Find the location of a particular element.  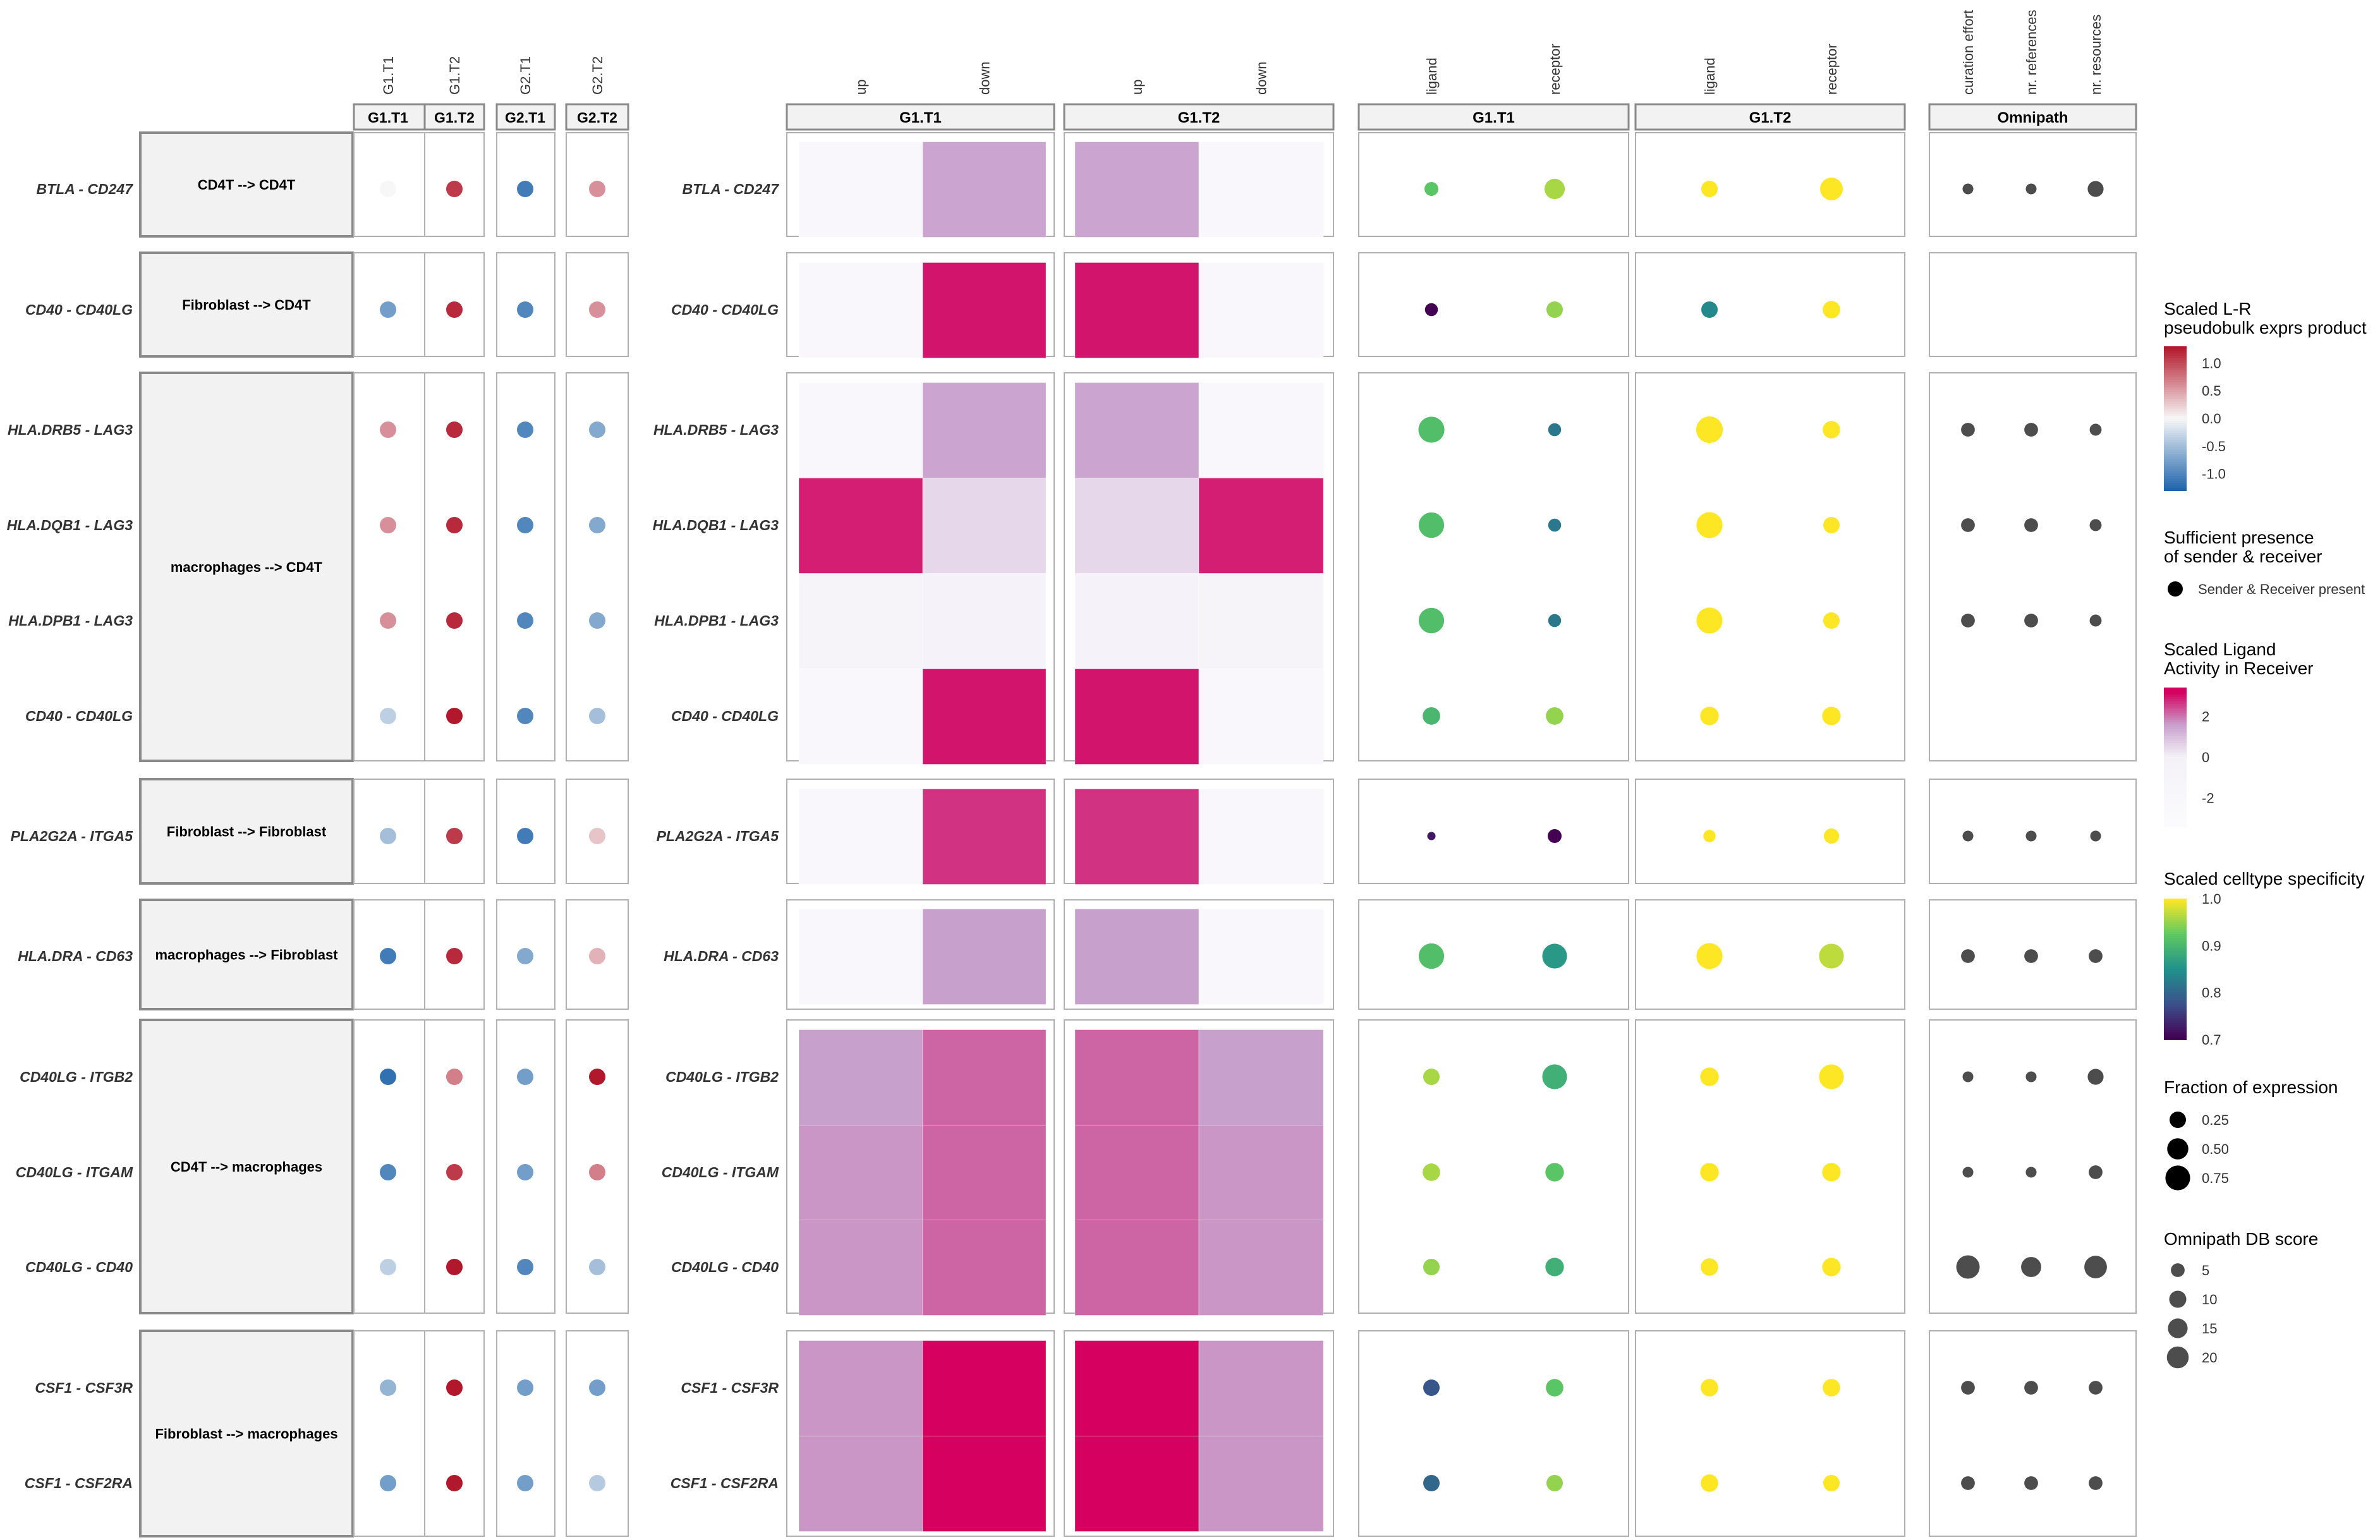

row-label: HLA.DRB5 - LAG3 is located at coordinates (716, 430).